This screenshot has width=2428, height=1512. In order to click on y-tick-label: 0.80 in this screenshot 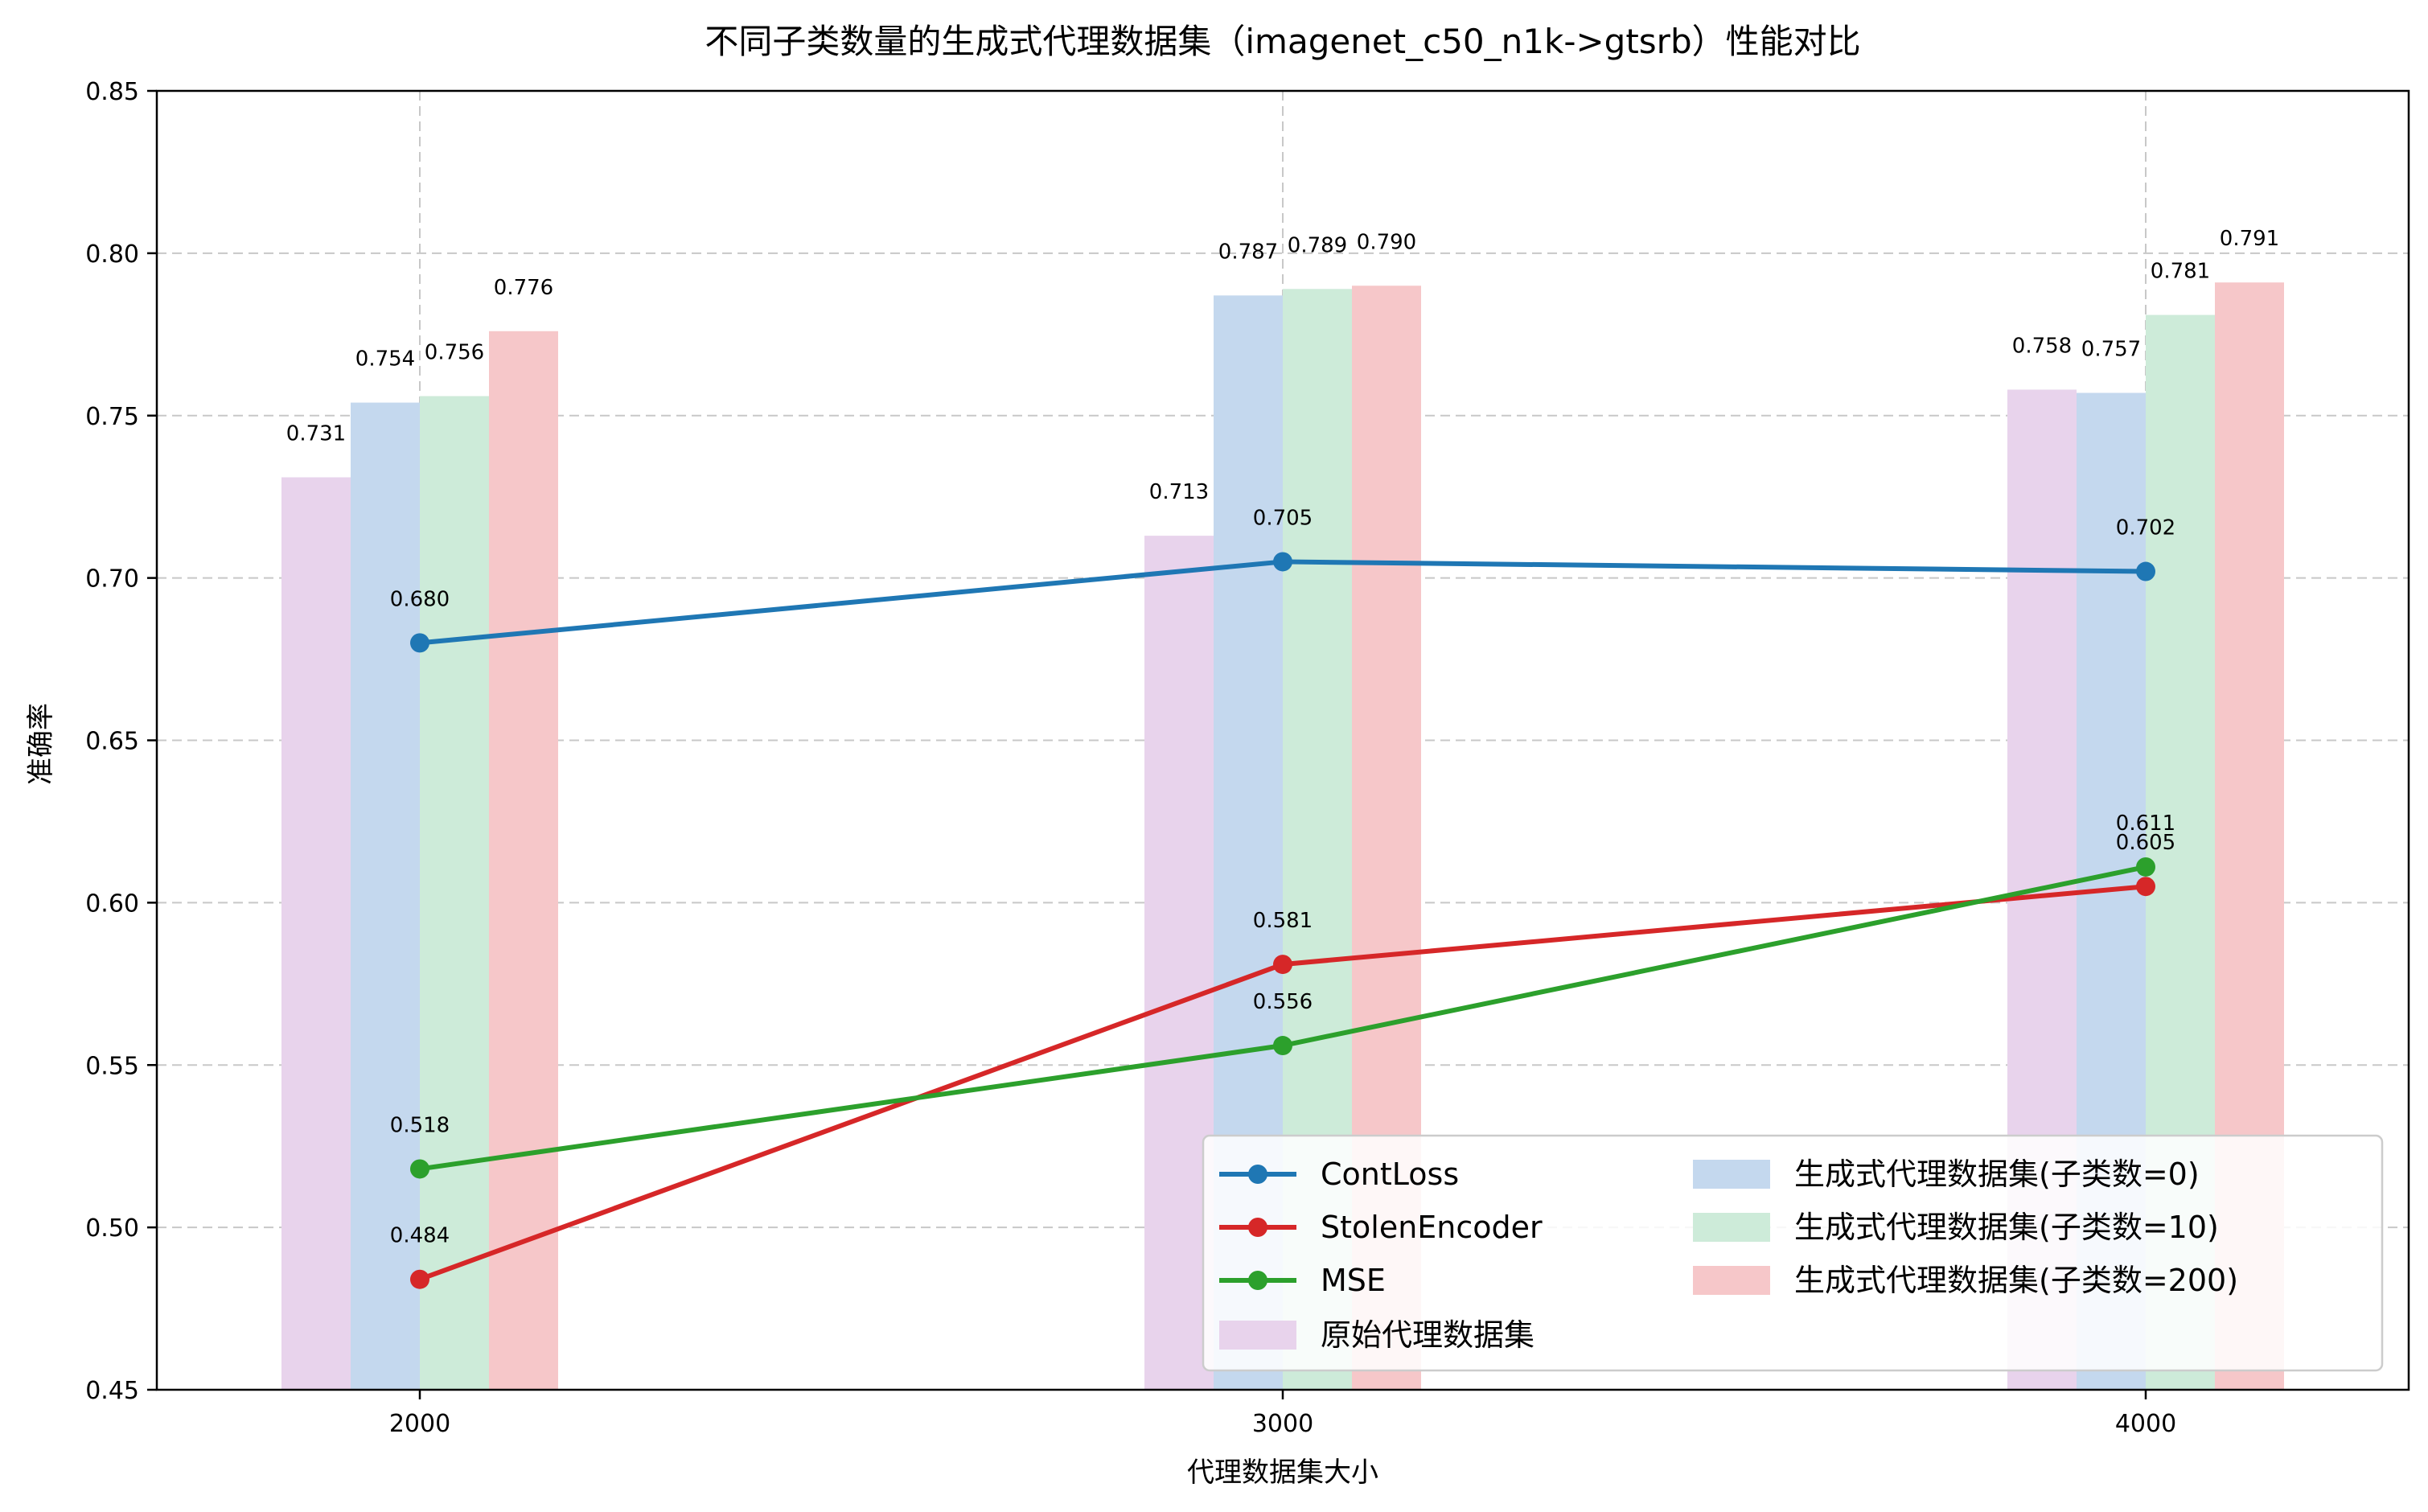, I will do `click(112, 255)`.